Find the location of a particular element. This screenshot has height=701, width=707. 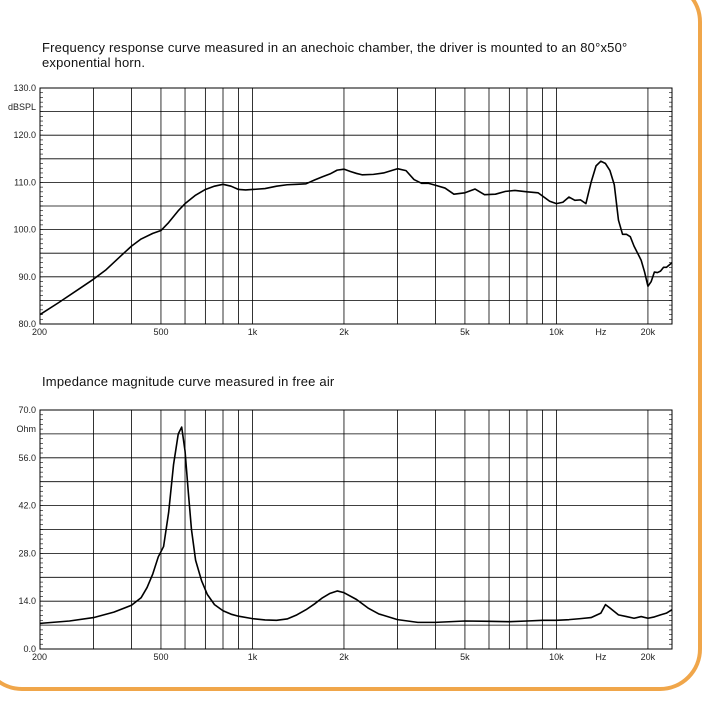

y-tick-label: 28.0 is located at coordinates (27, 553).